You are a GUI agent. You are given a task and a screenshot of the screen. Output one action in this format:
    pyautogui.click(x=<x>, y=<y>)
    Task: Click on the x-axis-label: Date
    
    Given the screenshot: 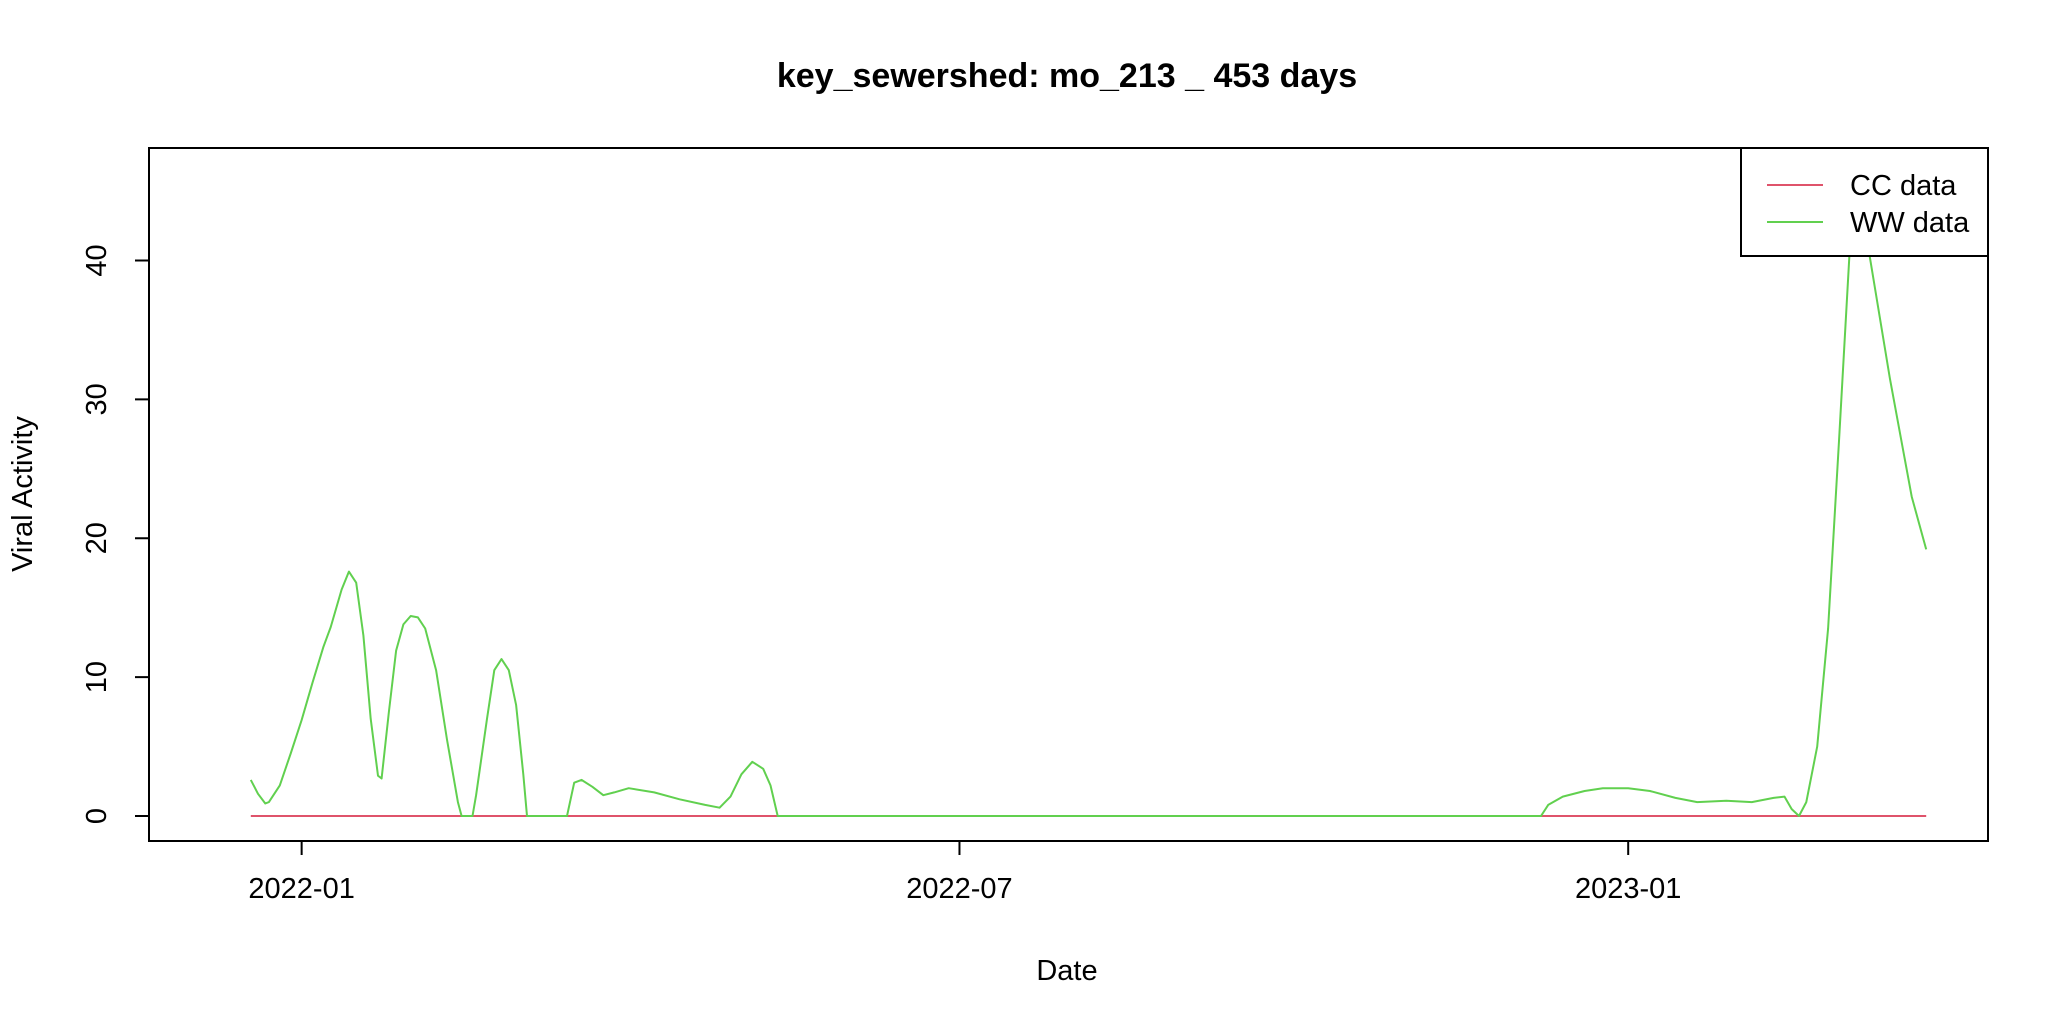 What is the action you would take?
    pyautogui.click(x=1066, y=971)
    